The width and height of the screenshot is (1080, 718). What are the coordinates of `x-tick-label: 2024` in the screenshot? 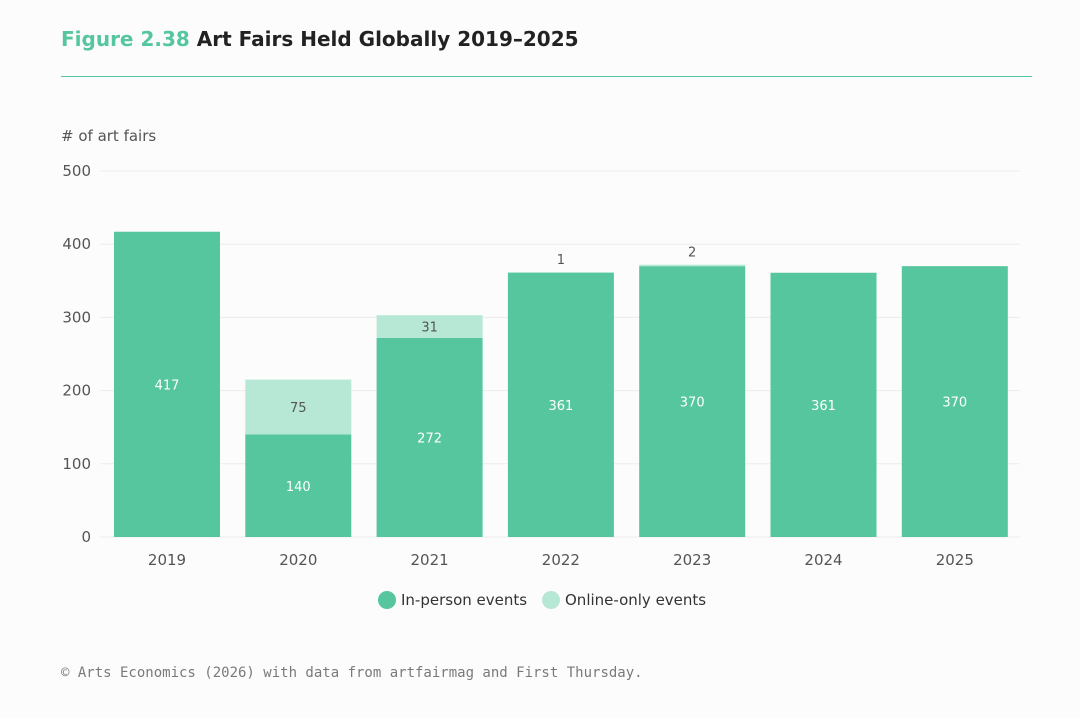 It's located at (823, 560).